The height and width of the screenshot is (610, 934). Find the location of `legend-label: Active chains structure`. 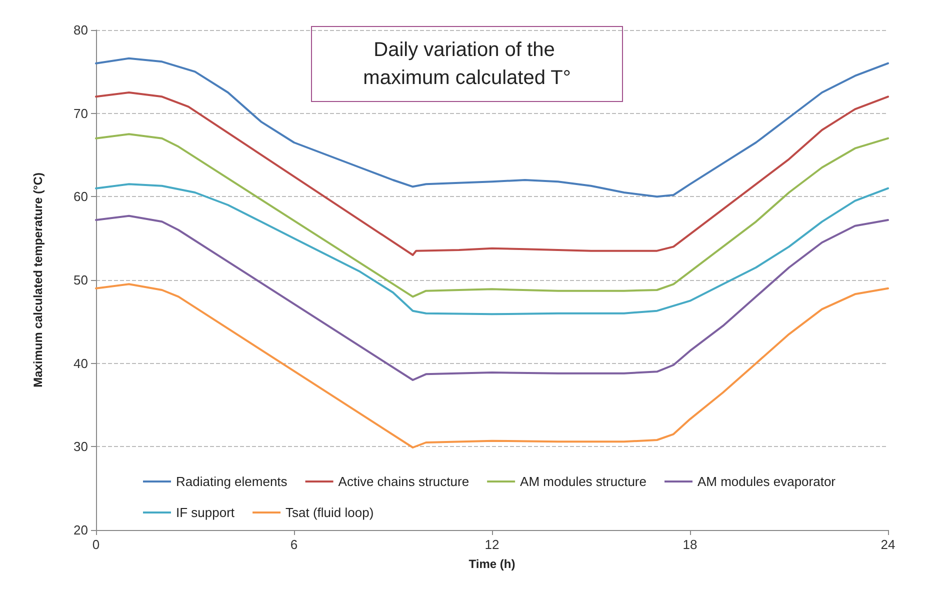

legend-label: Active chains structure is located at coordinates (404, 481).